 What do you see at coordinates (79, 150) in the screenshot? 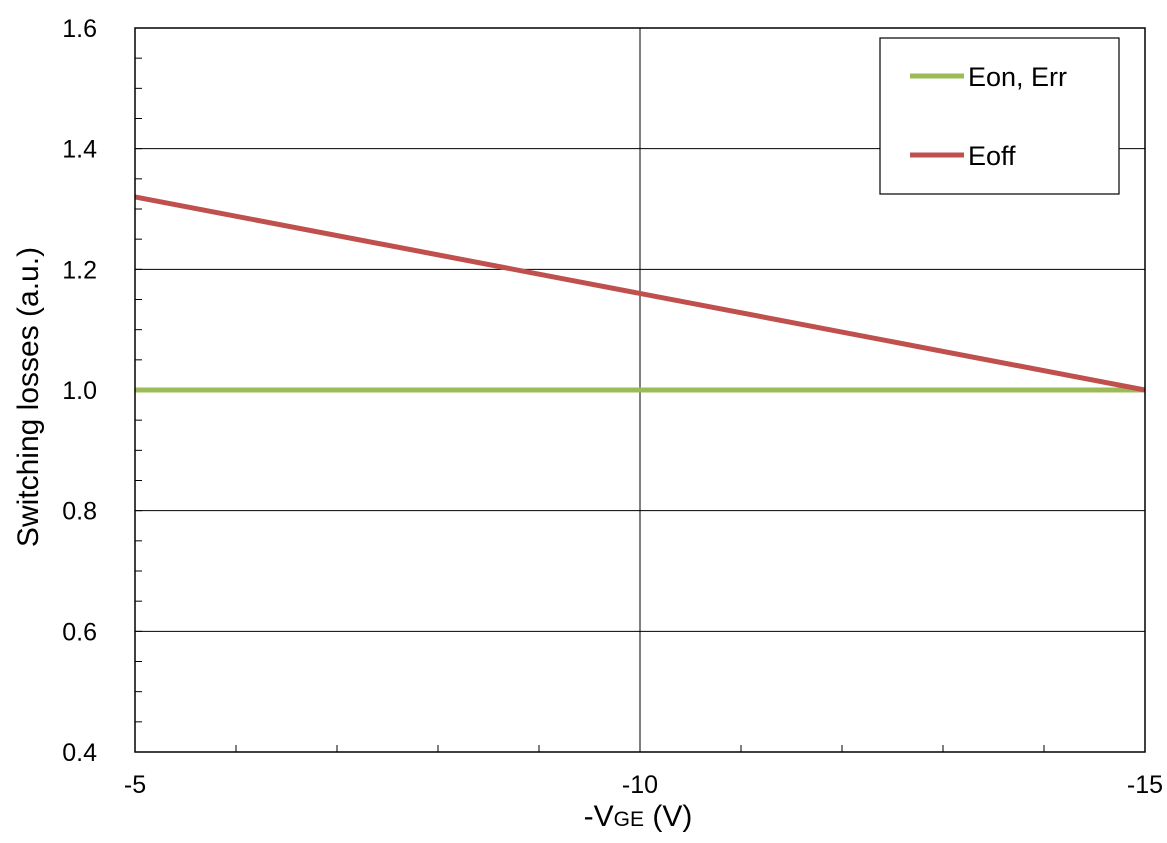
I see `y-tick-label: 1.4` at bounding box center [79, 150].